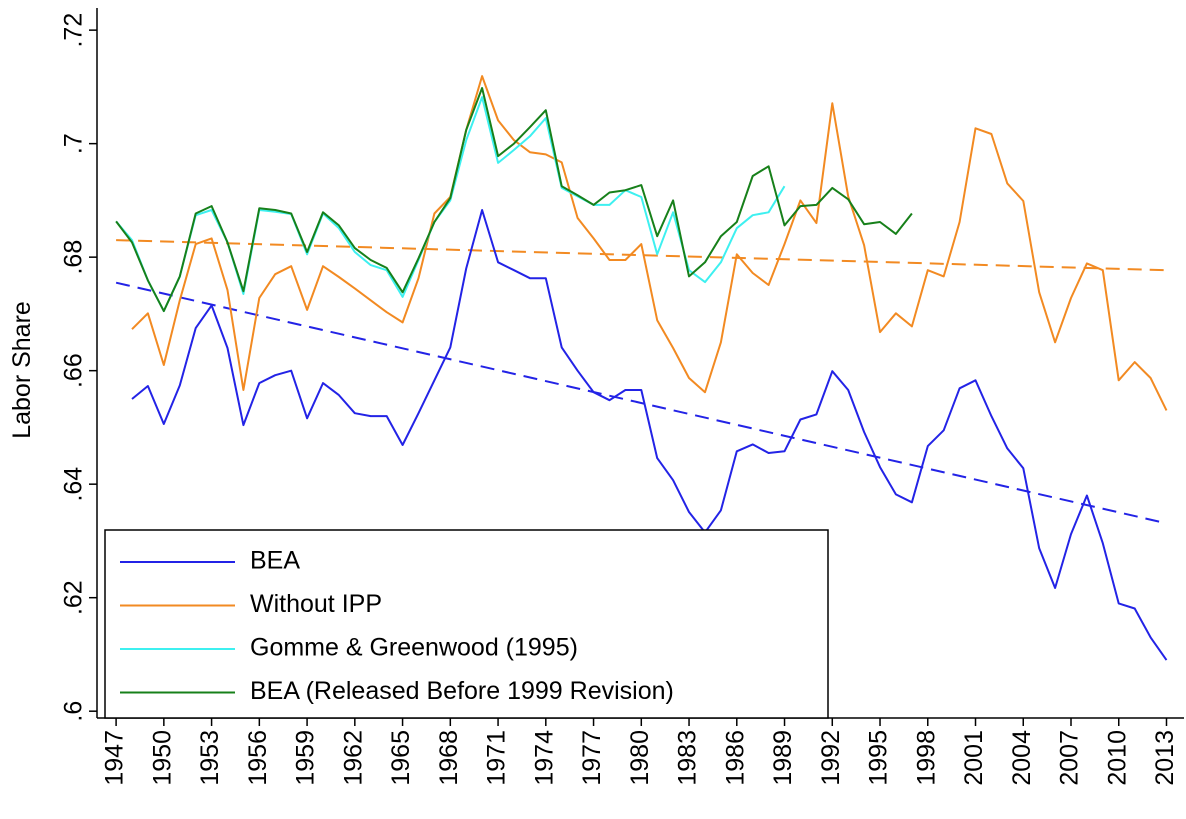 Image resolution: width=1186 pixels, height=819 pixels. Describe the element at coordinates (316, 604) in the screenshot. I see `legend-label: Without IPP` at that location.